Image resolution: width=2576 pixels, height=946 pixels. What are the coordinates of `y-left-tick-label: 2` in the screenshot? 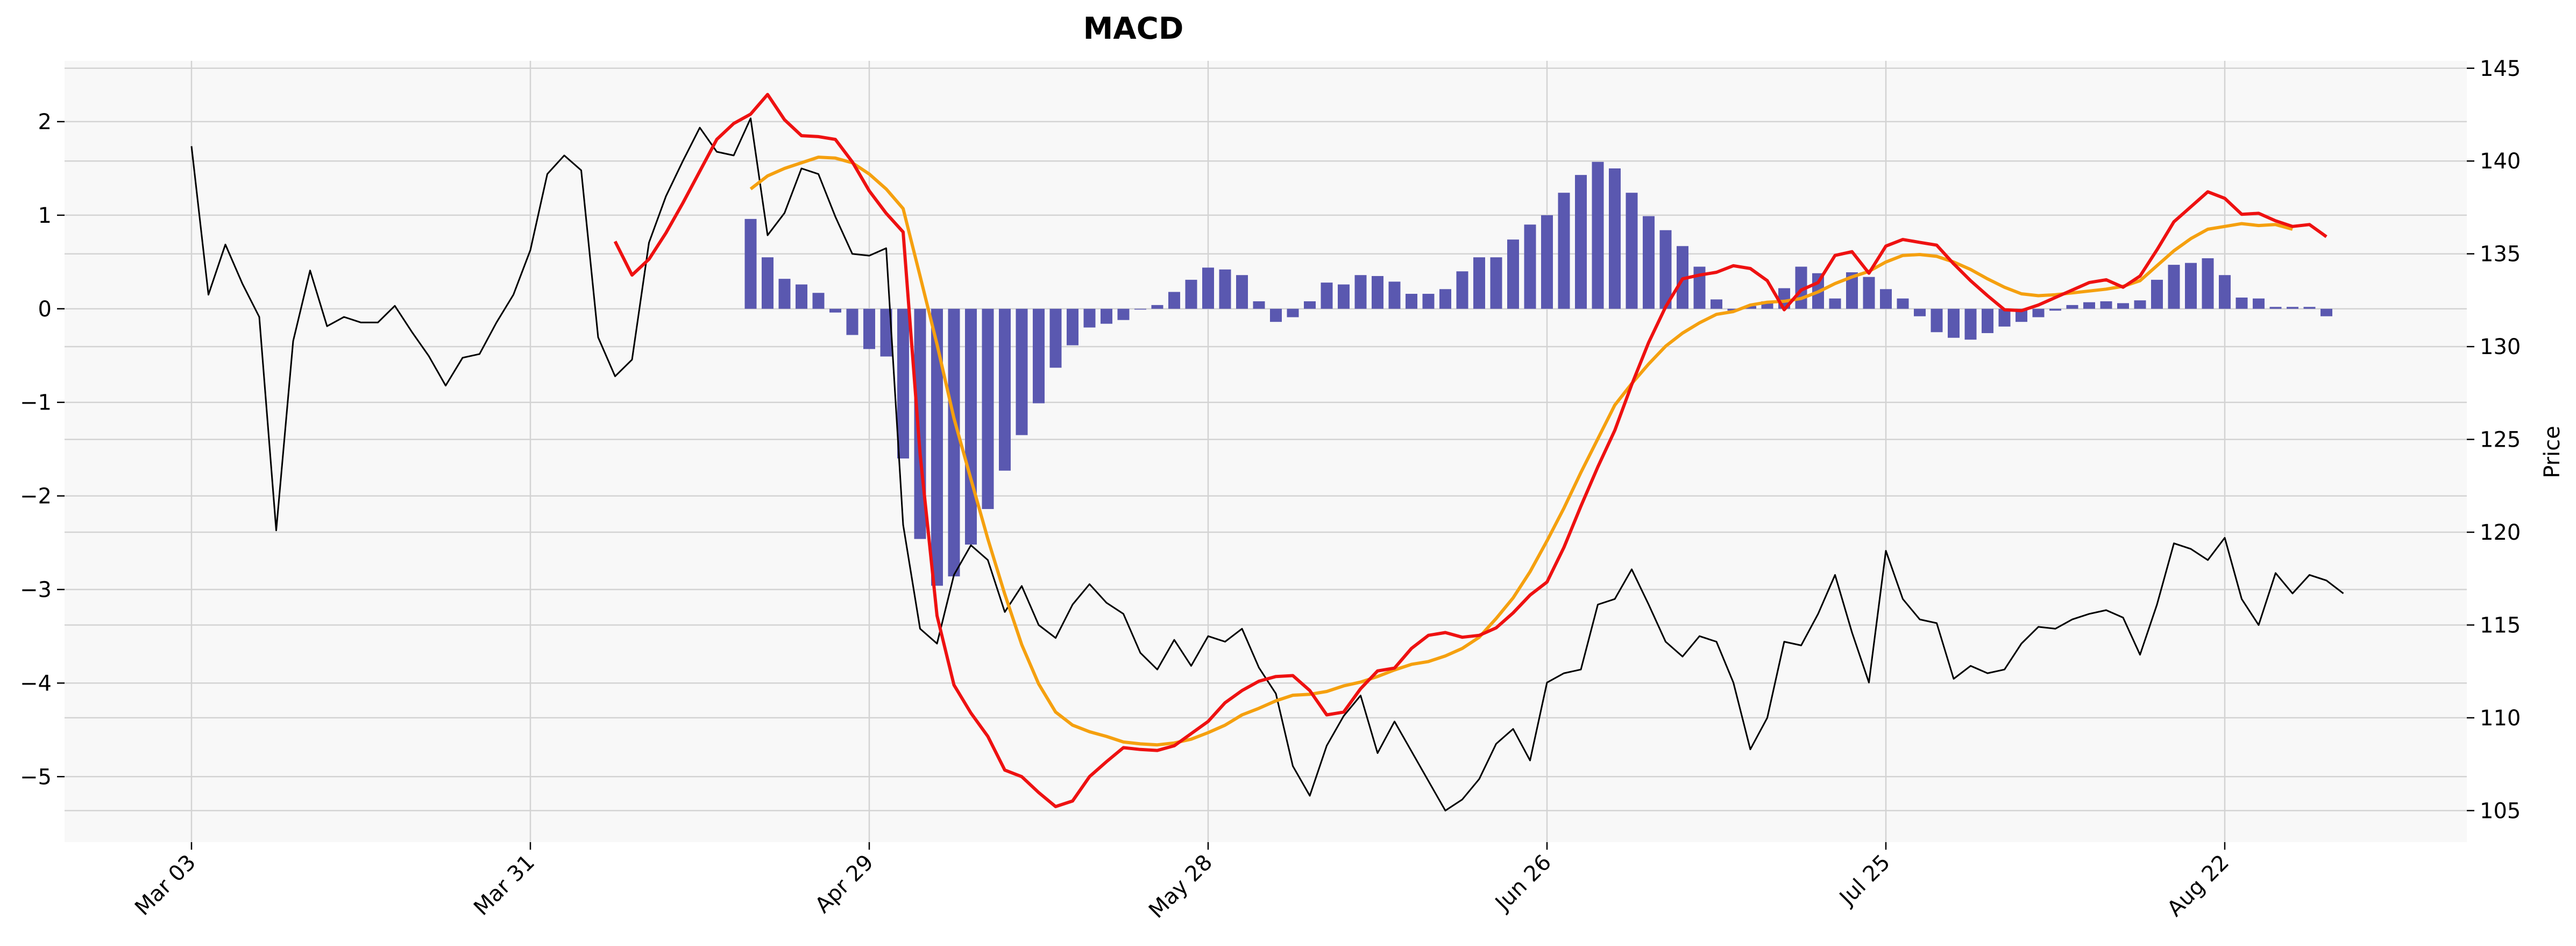 It's located at (45, 122).